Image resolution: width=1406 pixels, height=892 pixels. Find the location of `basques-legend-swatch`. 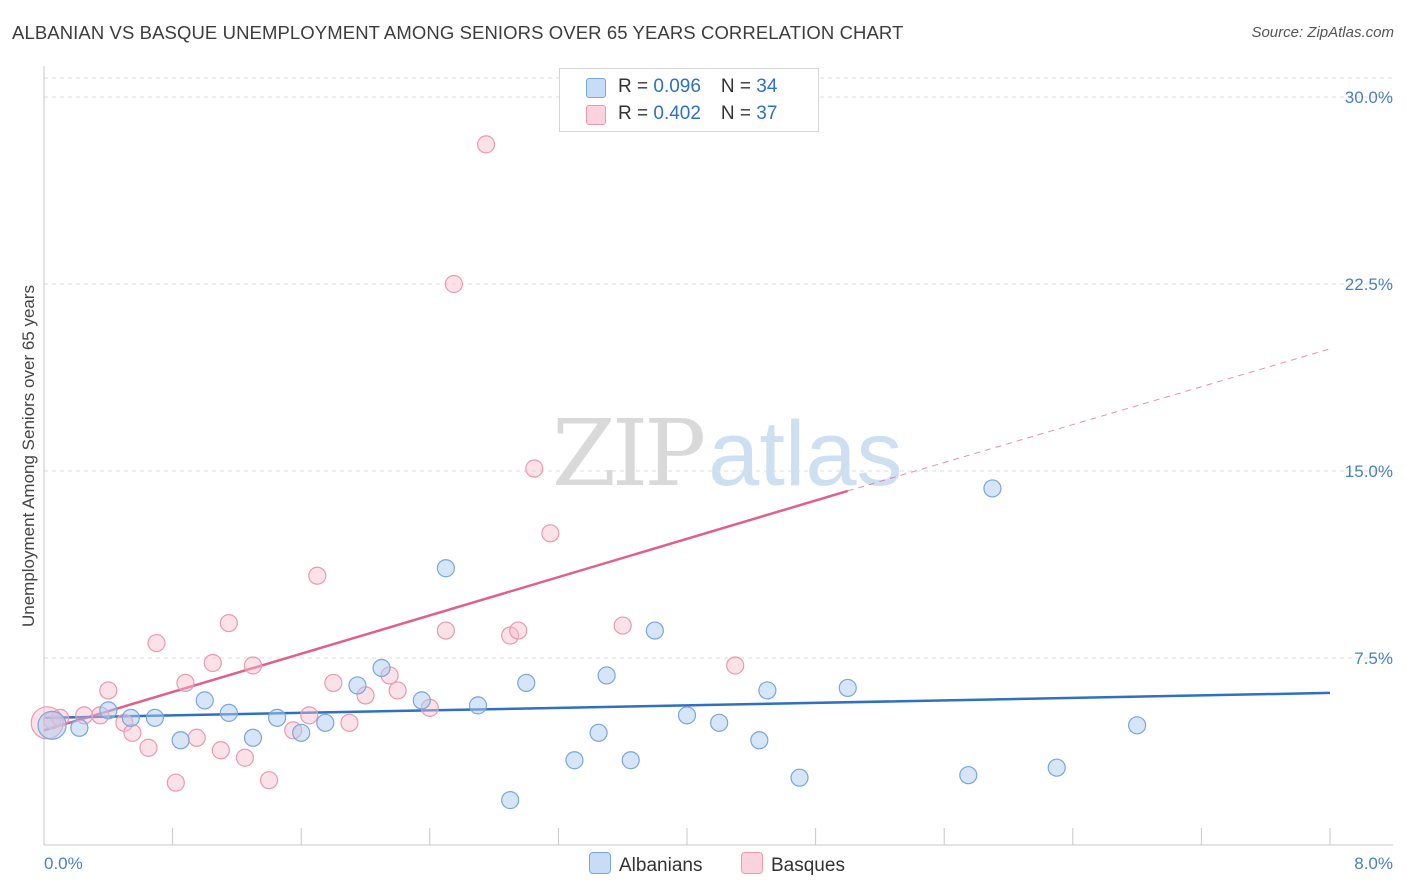

basques-legend-swatch is located at coordinates (752, 863).